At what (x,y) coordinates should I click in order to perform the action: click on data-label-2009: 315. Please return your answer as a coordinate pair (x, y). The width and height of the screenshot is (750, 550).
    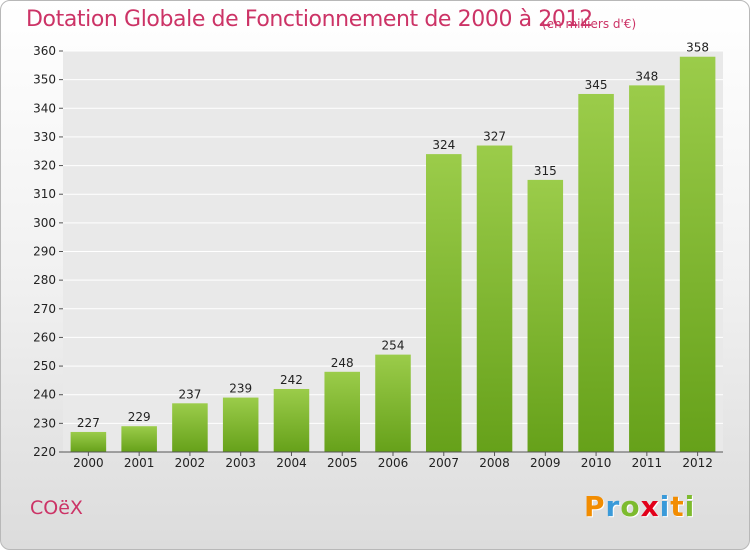
    Looking at the image, I should click on (545, 171).